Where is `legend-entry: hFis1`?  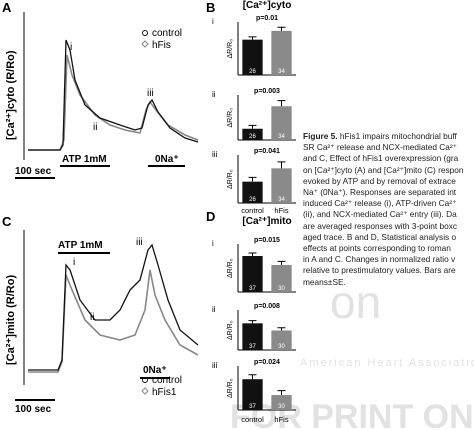 legend-entry: hFis1 is located at coordinates (164, 392).